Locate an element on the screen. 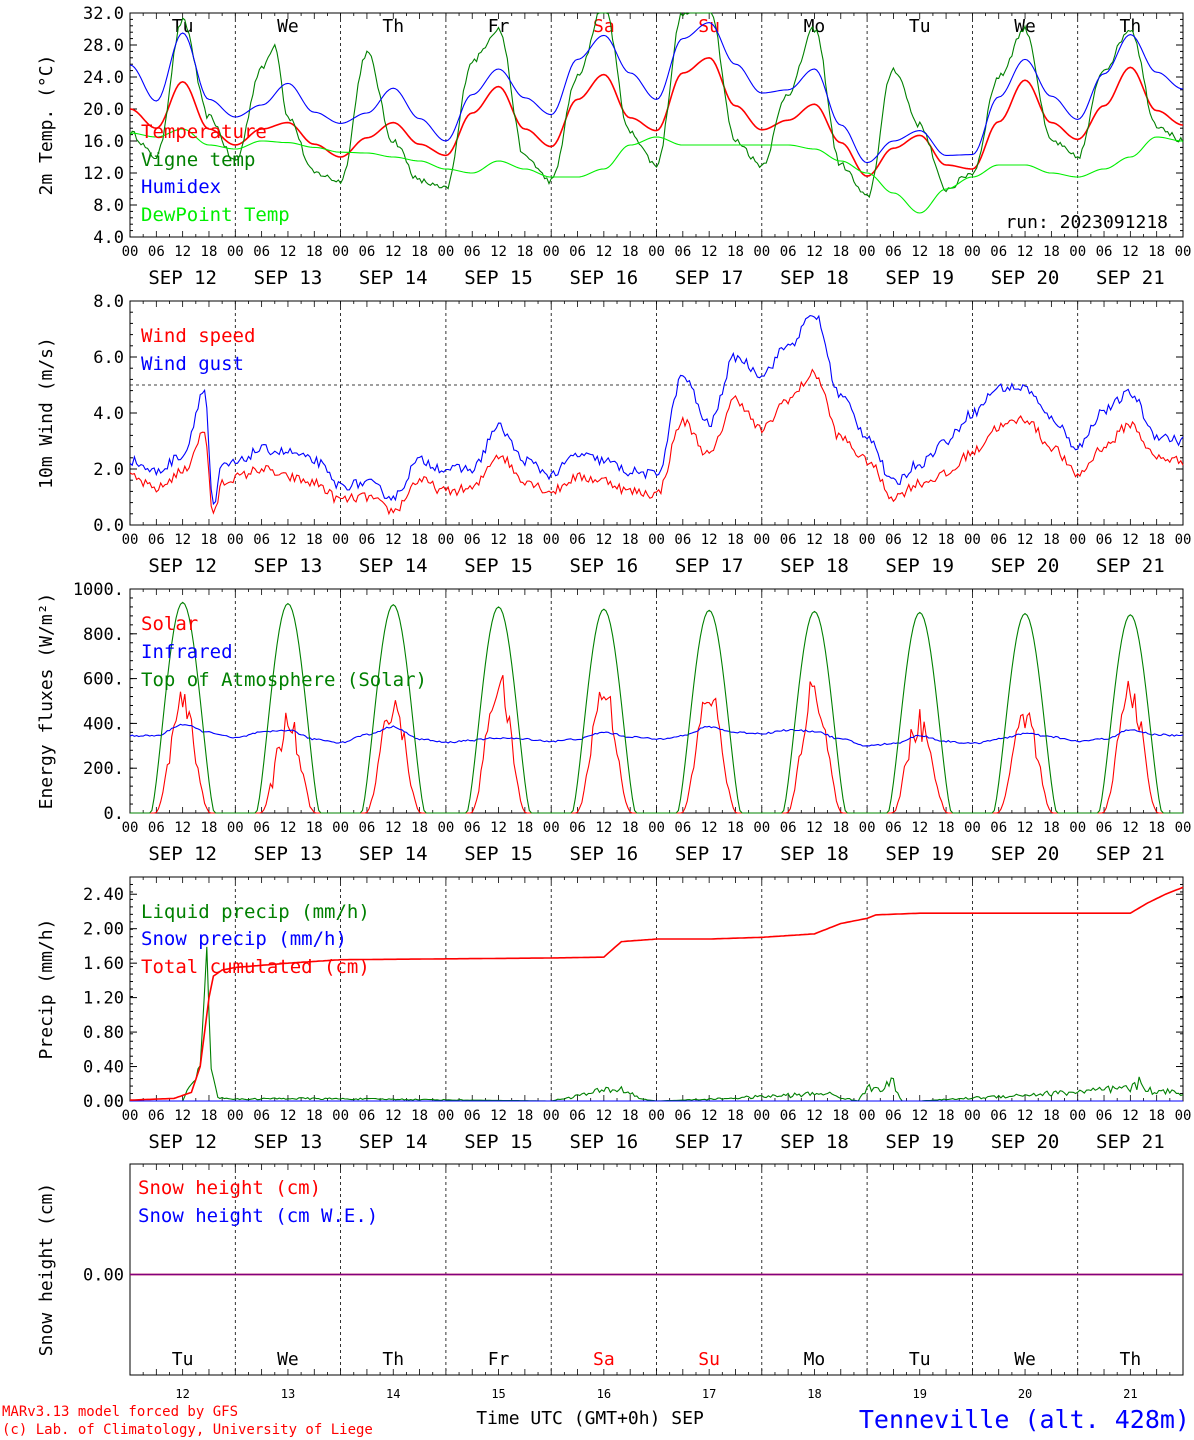 This screenshot has height=1440, width=1194. y-tick-label: 4.0 is located at coordinates (108, 238).